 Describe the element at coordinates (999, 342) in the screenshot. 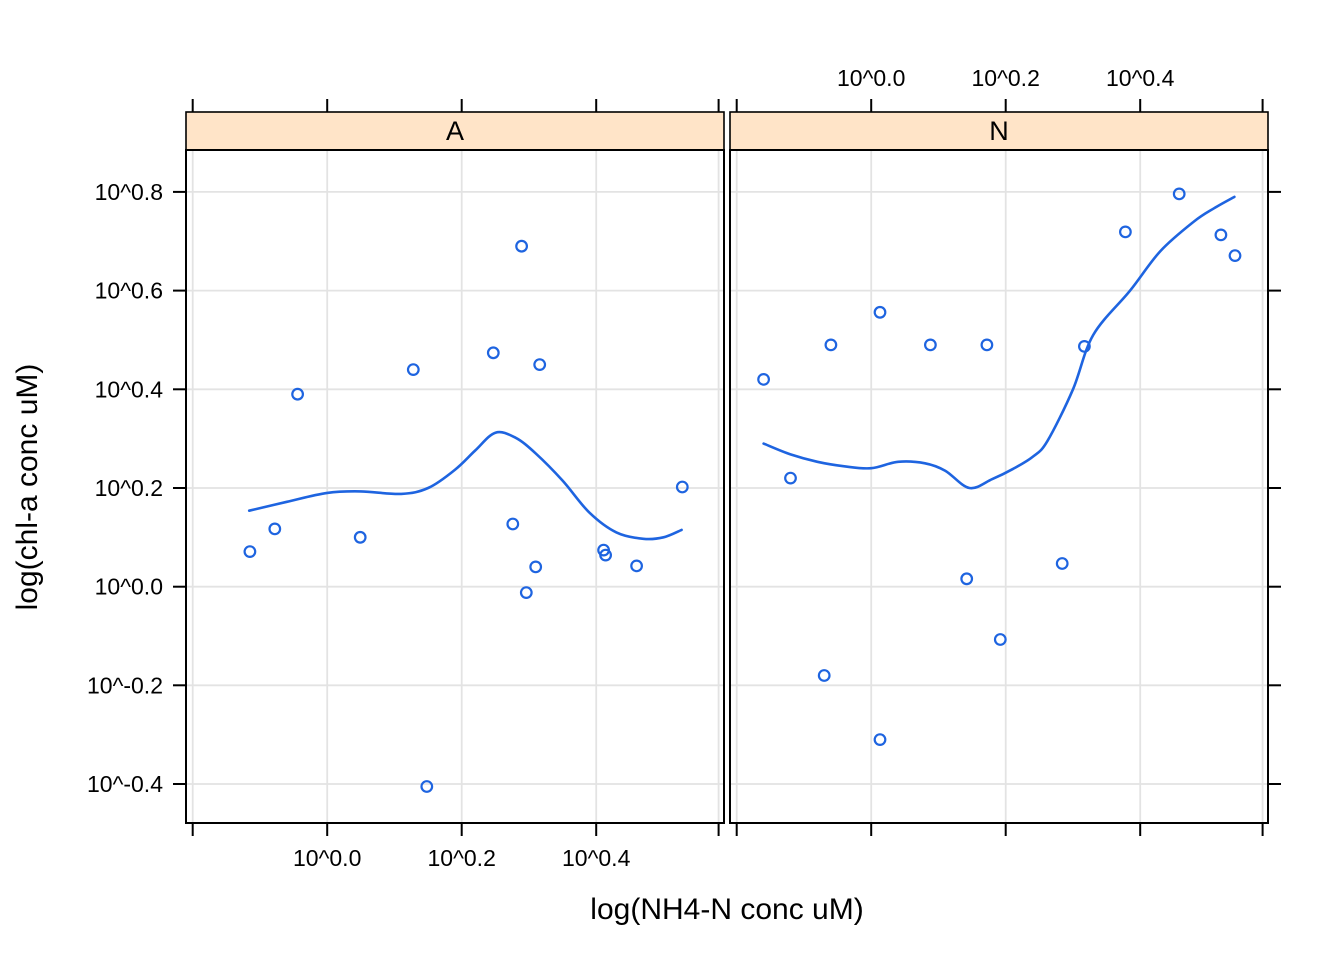

I see `panel-n-loess-line` at that location.